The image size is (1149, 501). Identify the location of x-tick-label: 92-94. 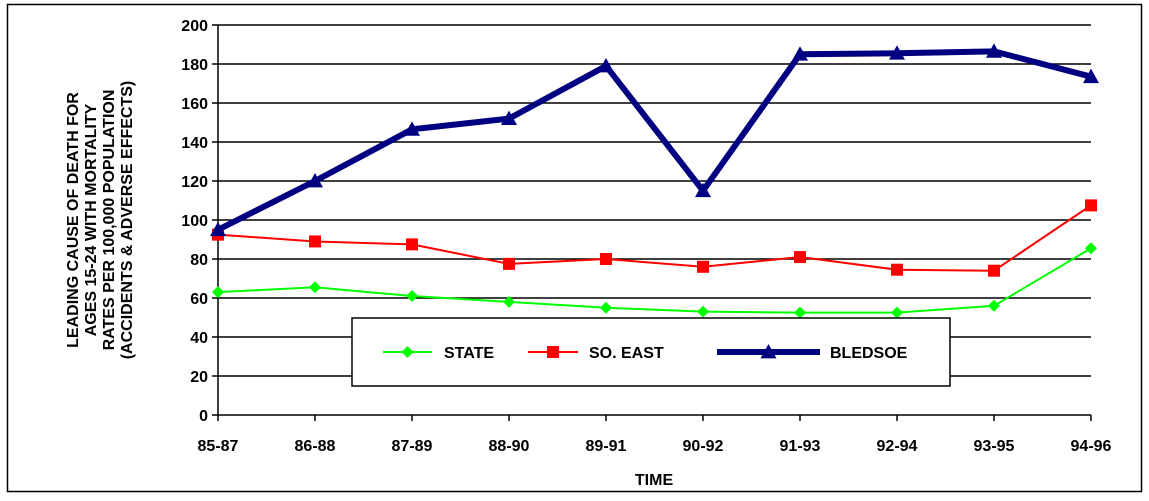
(897, 446).